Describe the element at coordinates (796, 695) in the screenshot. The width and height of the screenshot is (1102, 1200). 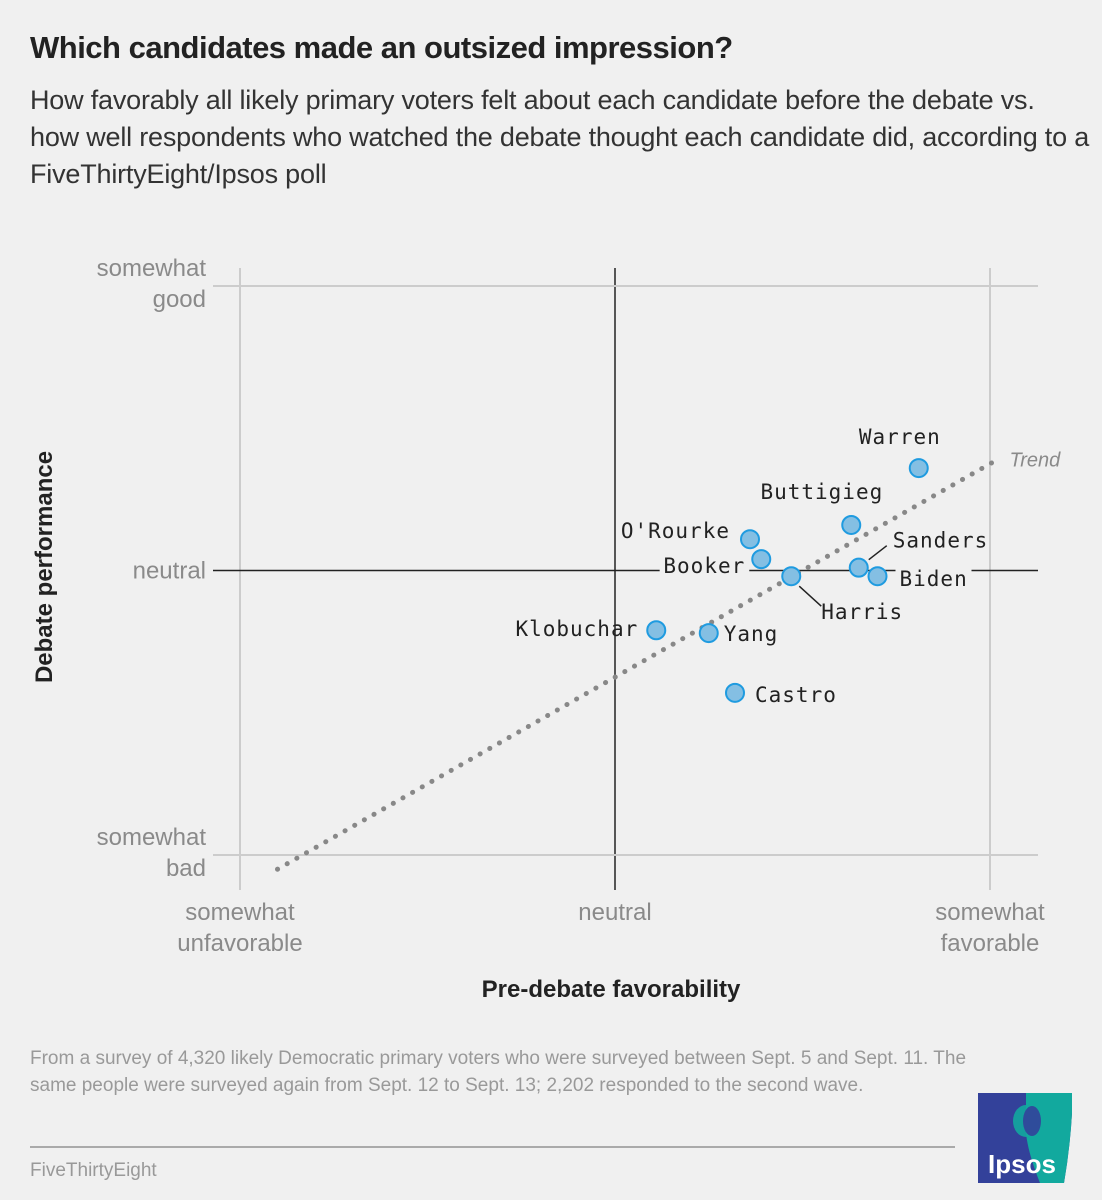
I see `point-label: Castro` at that location.